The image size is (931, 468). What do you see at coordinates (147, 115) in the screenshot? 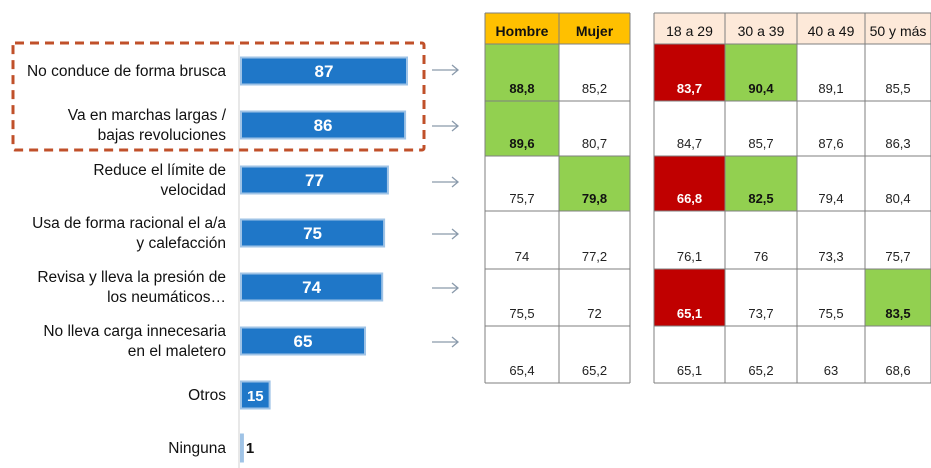
I see `category-label: Va en marchas largas /` at bounding box center [147, 115].